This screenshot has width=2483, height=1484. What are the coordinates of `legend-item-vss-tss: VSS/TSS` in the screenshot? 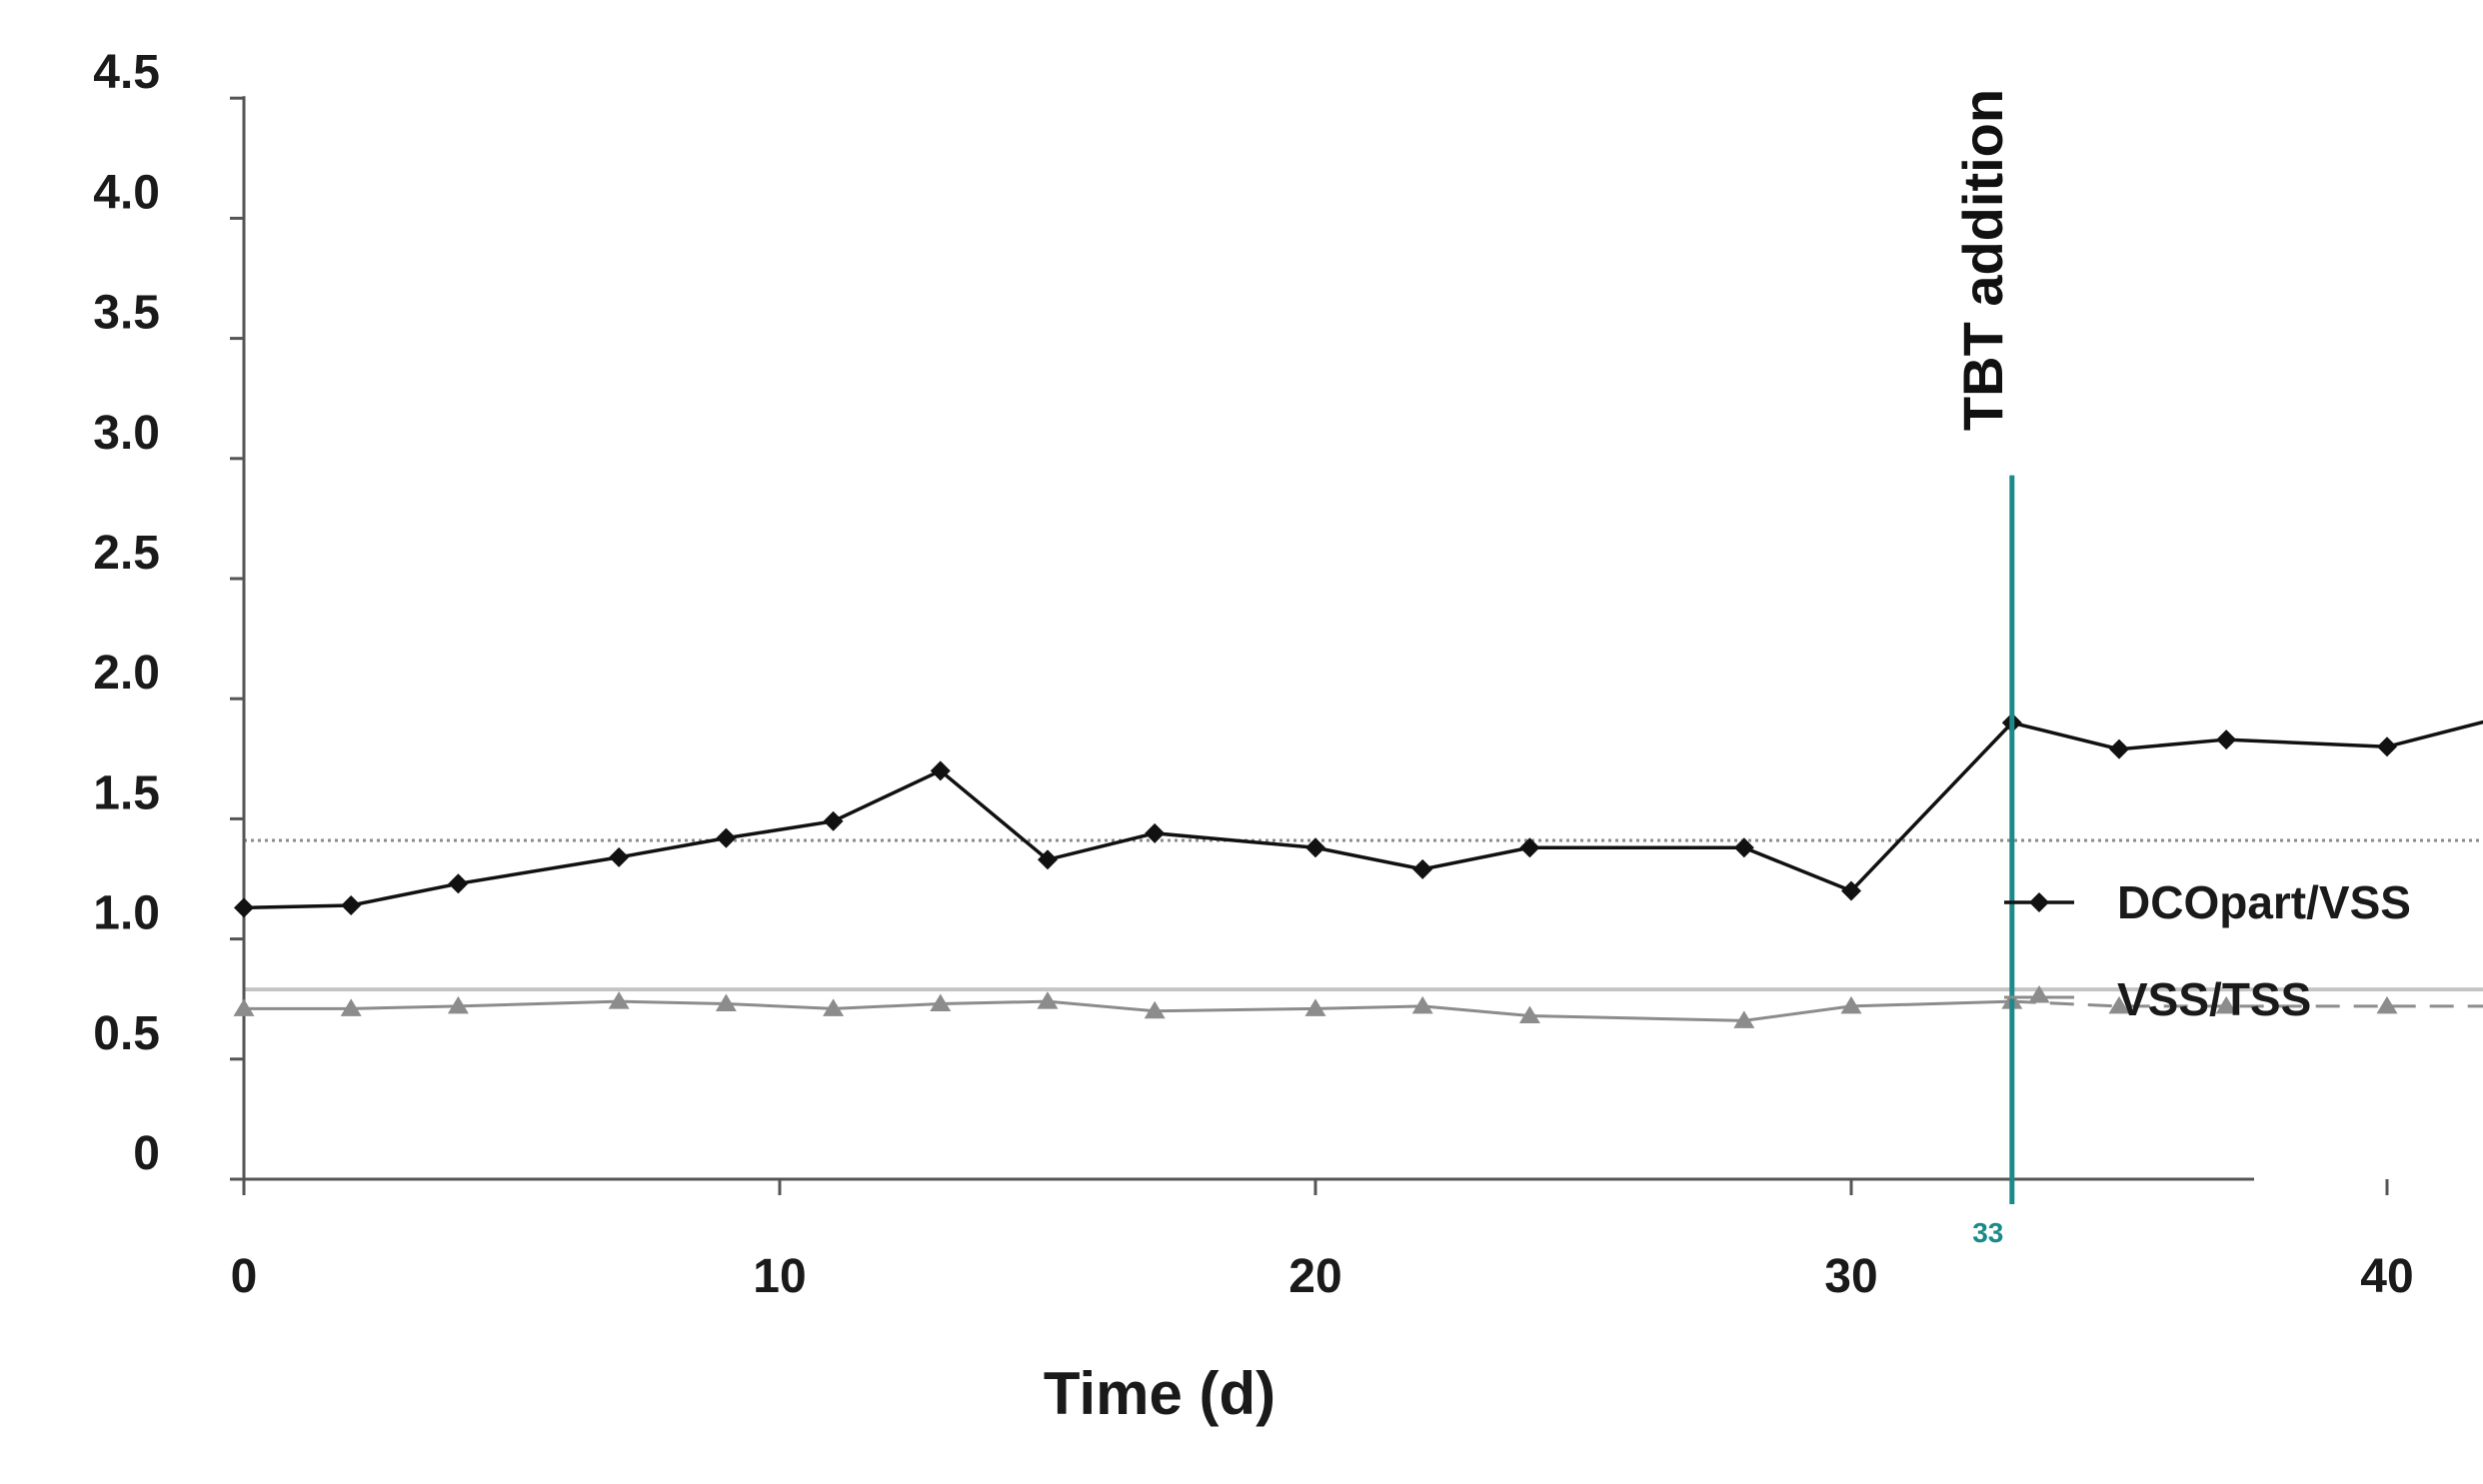 It's located at (2157, 999).